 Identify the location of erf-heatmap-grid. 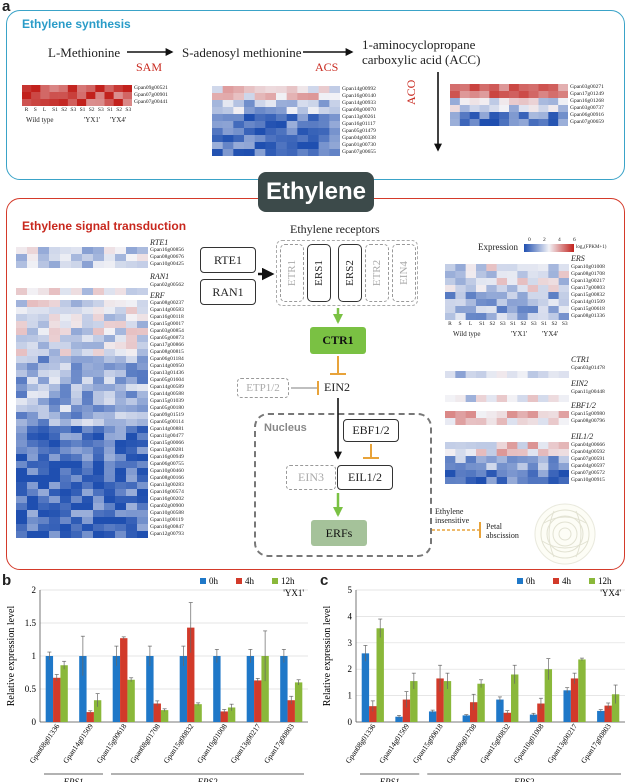
(82, 419).